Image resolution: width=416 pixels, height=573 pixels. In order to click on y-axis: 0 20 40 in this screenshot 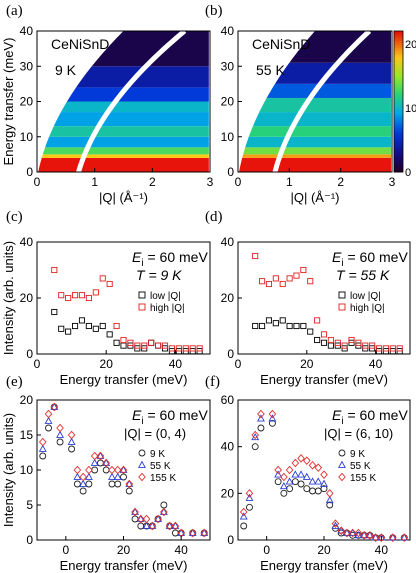, I will do `click(30, 298)`.